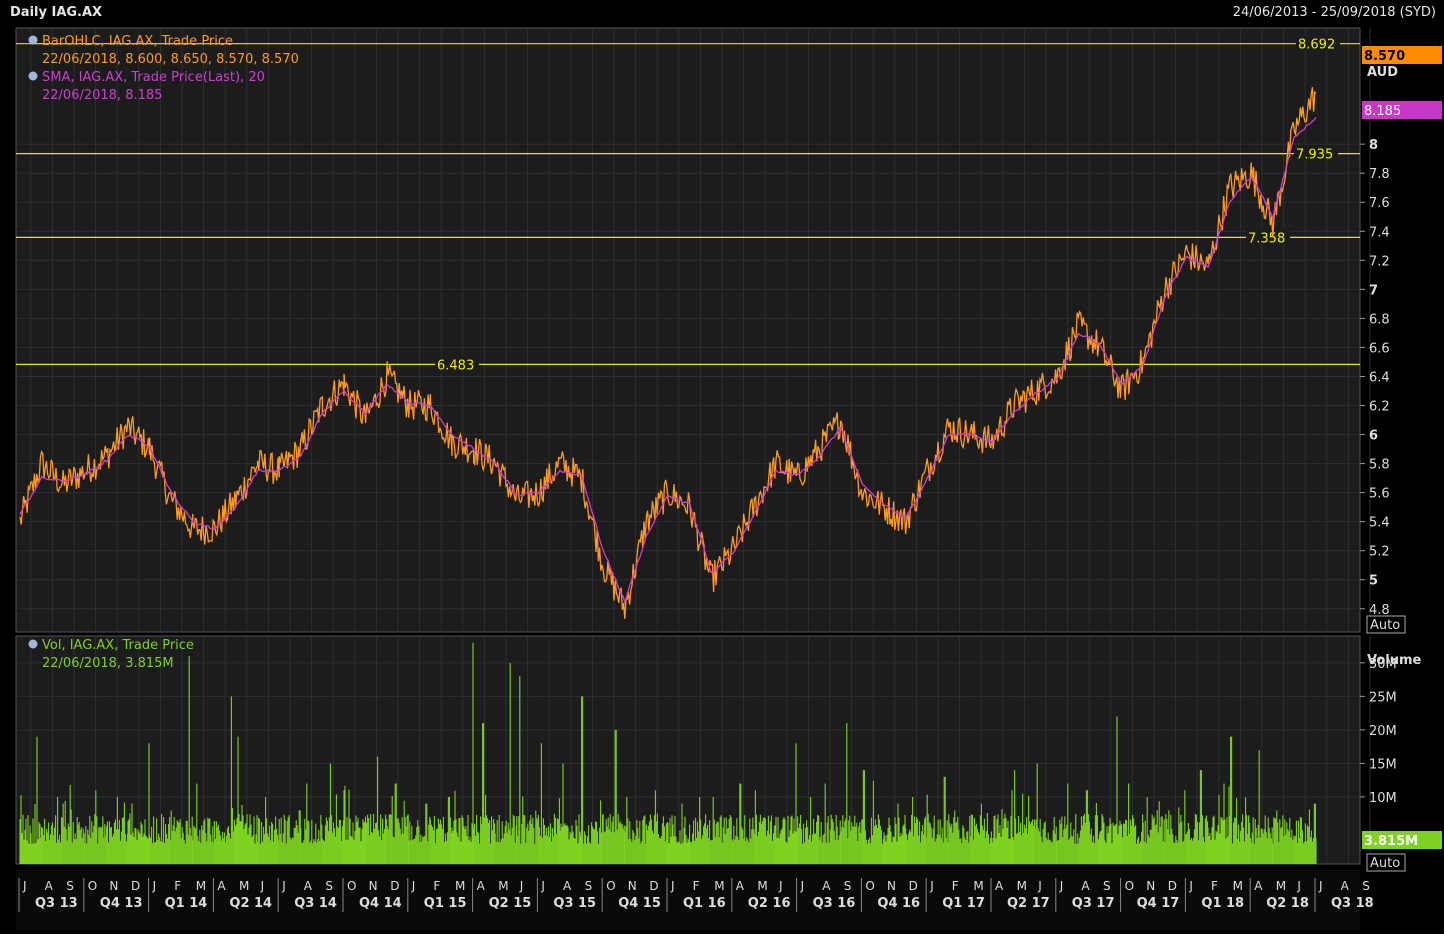 The height and width of the screenshot is (934, 1444). I want to click on quarter-label: Q3 13, so click(56, 903).